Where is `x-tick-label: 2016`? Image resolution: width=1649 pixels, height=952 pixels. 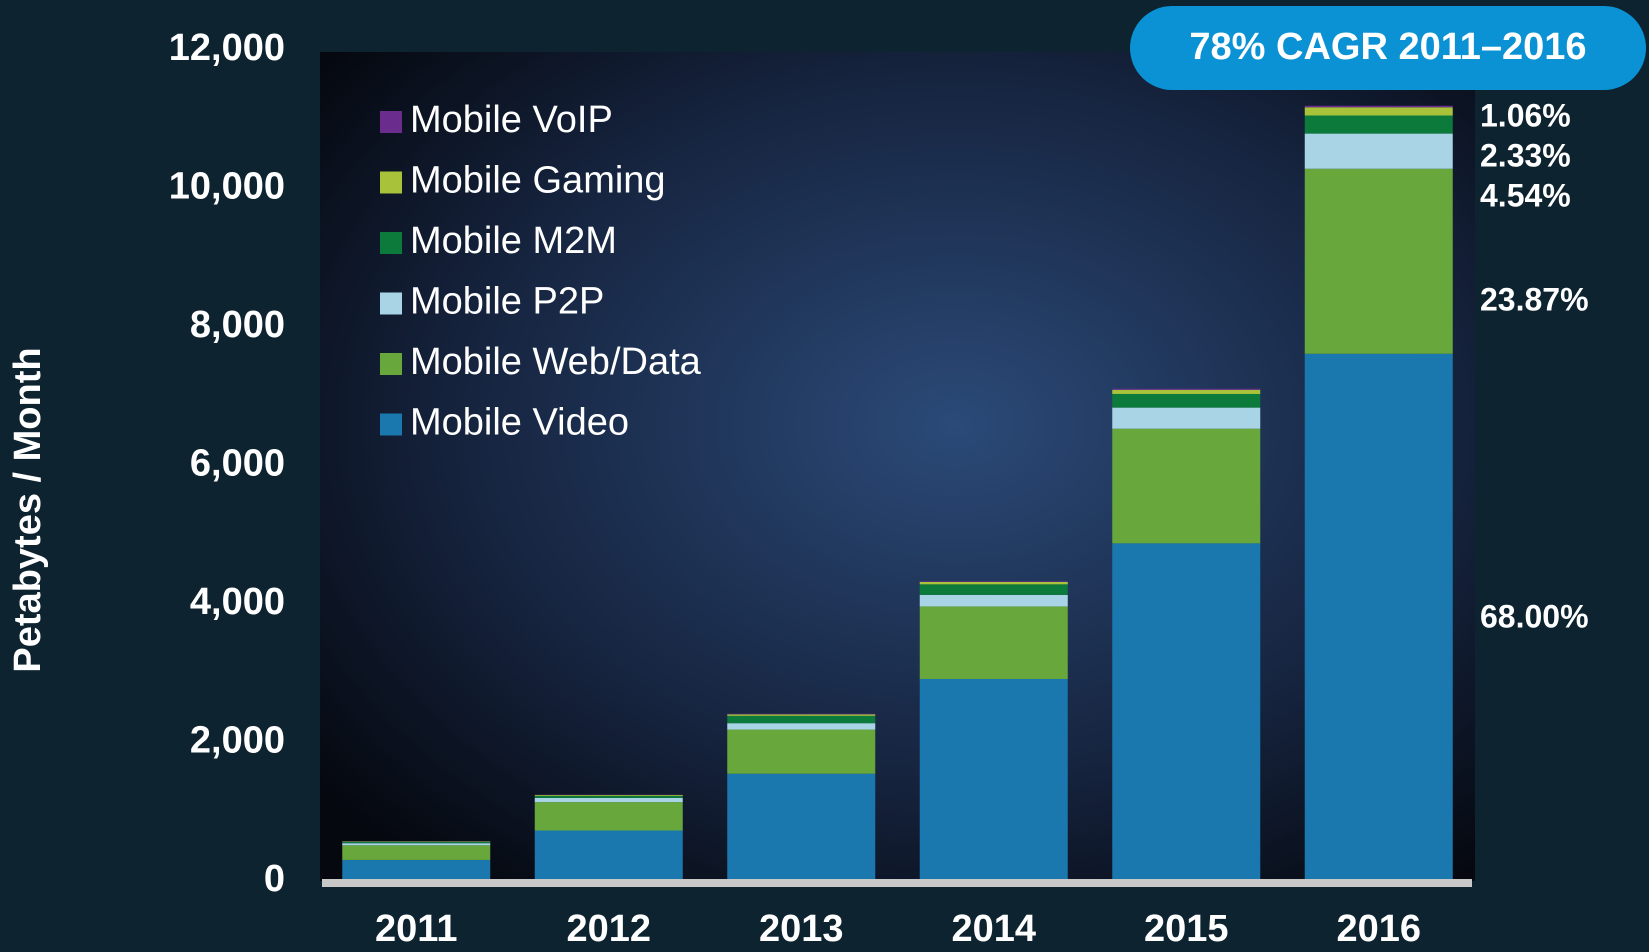 x-tick-label: 2016 is located at coordinates (1378, 929).